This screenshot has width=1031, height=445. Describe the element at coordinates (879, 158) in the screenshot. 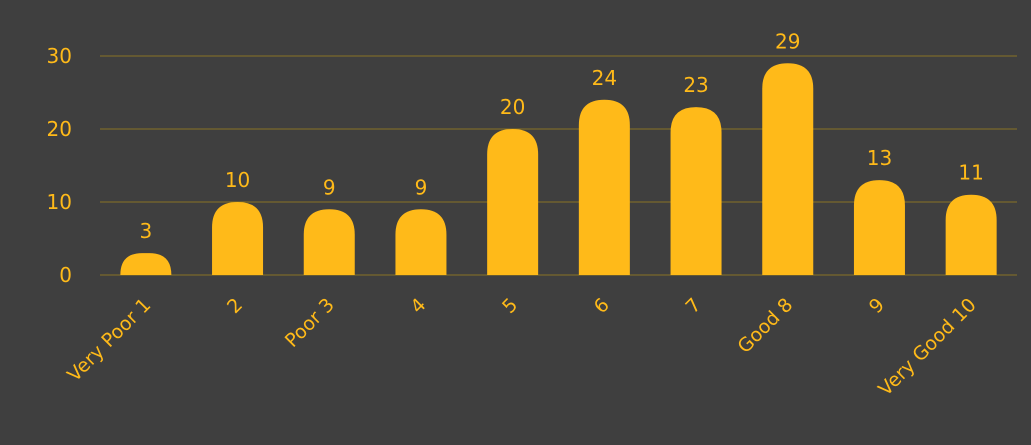

I see `data-label: 13` at that location.